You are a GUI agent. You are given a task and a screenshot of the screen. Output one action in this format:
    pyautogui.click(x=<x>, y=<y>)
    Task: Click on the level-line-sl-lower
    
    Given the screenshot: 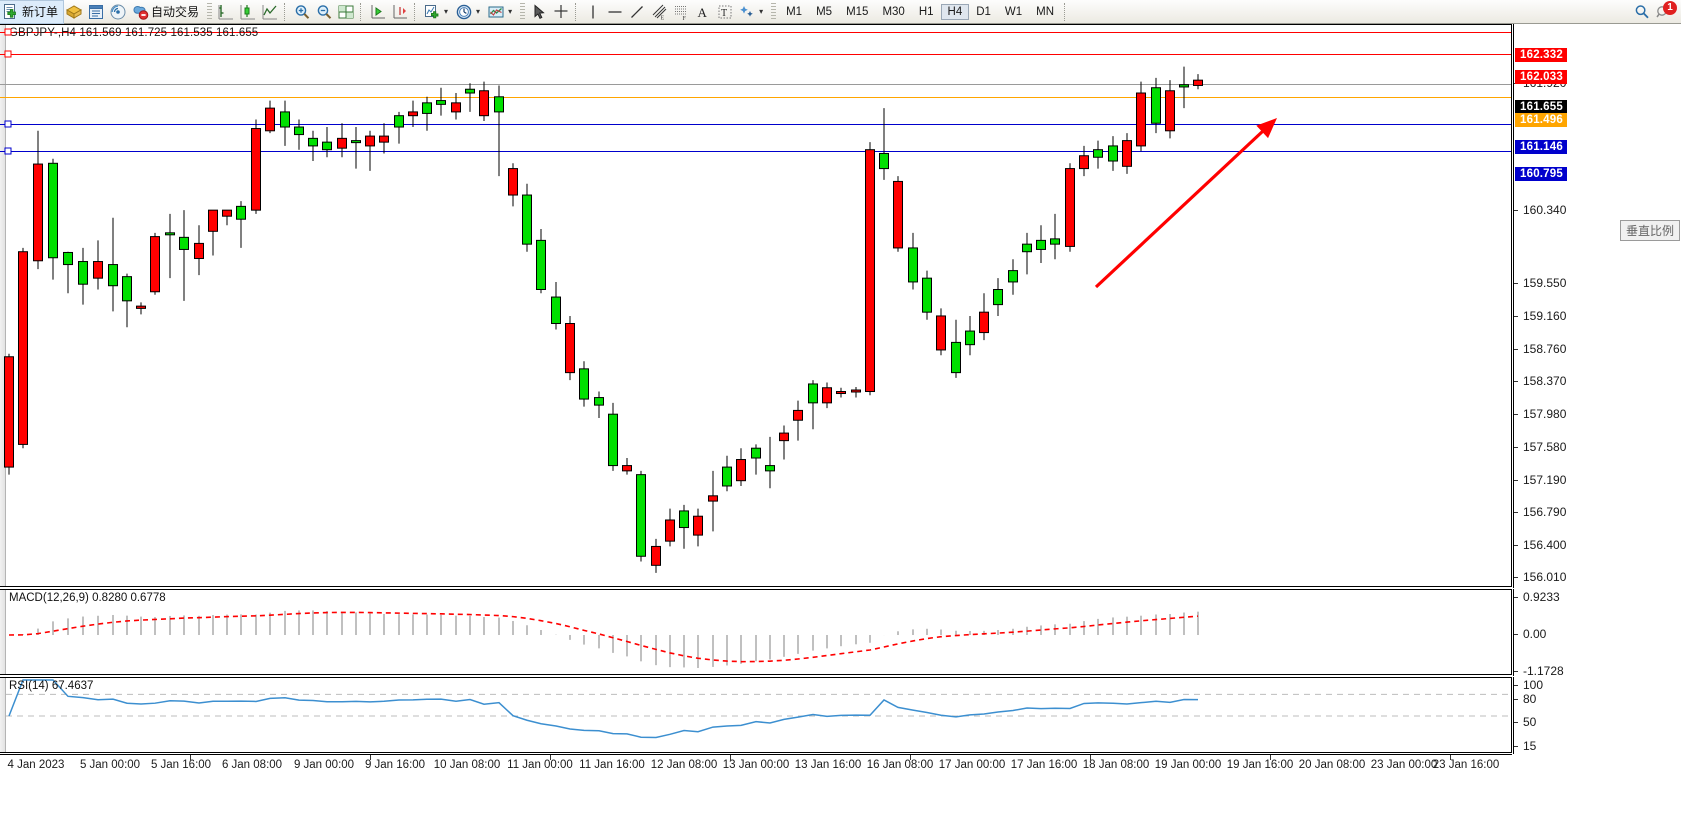 What is the action you would take?
    pyautogui.click(x=755, y=151)
    